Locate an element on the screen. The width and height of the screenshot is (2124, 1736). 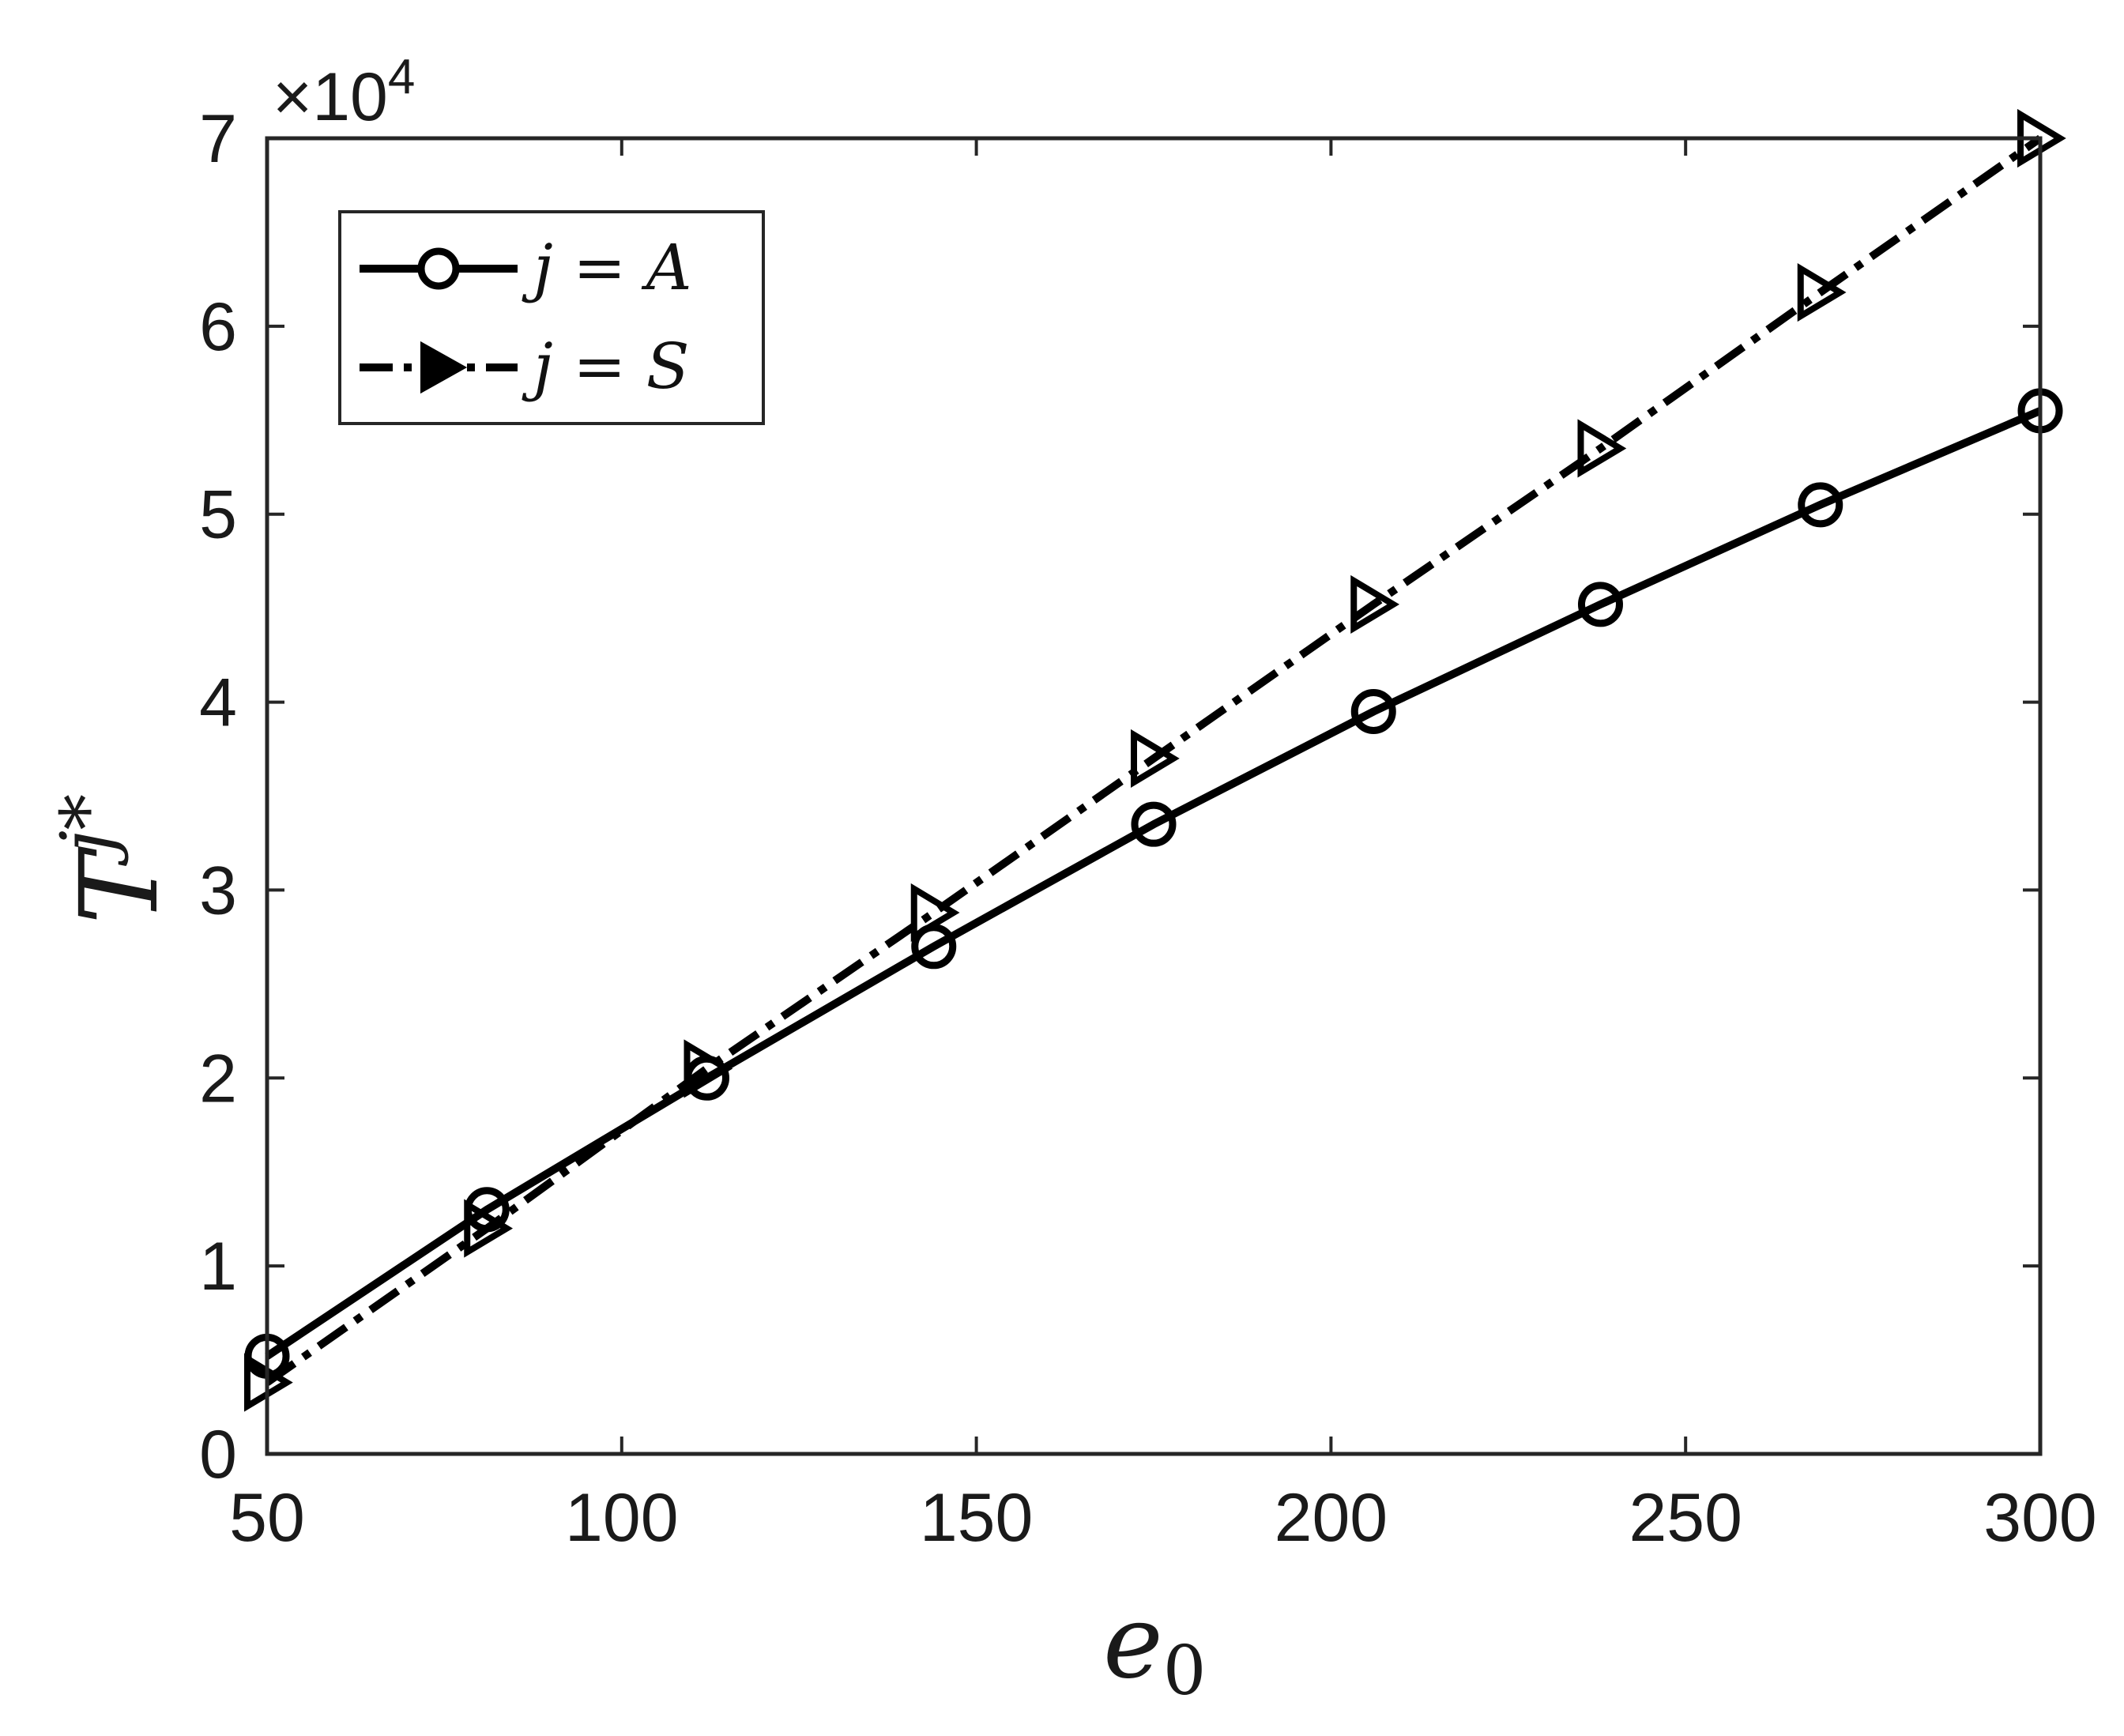
y-axis-label: Tj* is located at coordinates (114, 859).